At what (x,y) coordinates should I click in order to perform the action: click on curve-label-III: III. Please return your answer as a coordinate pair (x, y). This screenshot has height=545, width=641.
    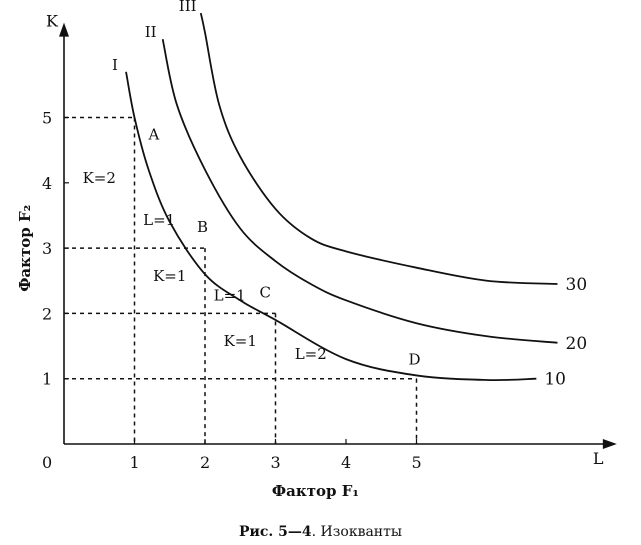
    Looking at the image, I should click on (188, 7).